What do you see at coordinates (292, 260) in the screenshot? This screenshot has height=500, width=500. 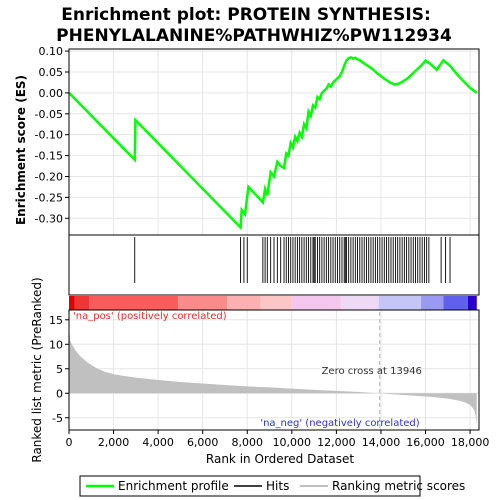 I see `hit-markers` at bounding box center [292, 260].